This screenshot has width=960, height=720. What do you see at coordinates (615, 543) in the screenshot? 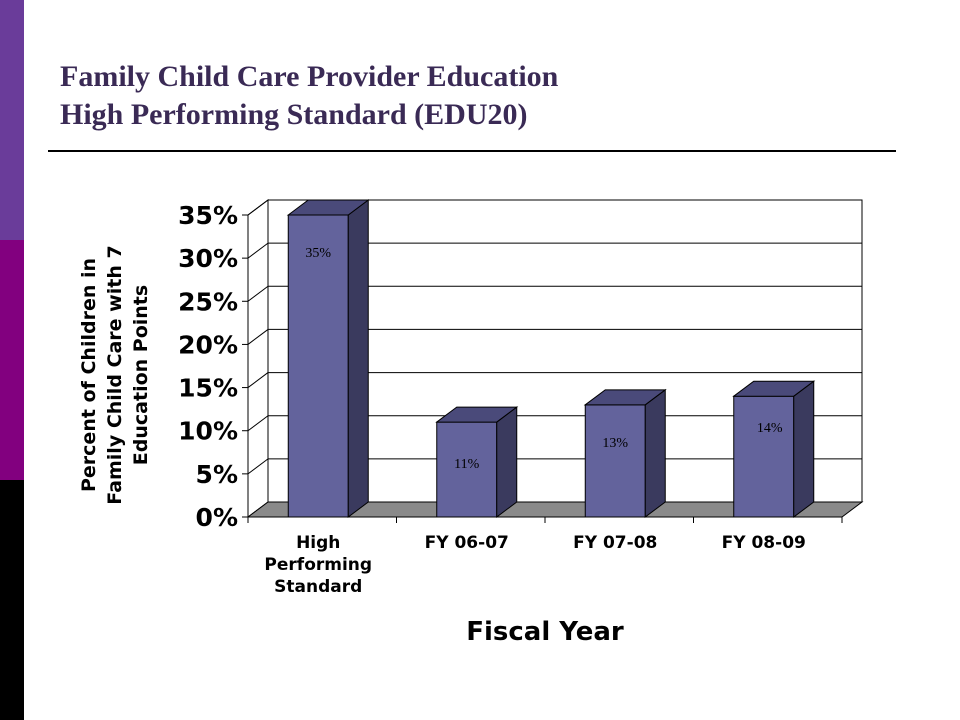
I see `x-tick-label: FY 07-08` at bounding box center [615, 543].